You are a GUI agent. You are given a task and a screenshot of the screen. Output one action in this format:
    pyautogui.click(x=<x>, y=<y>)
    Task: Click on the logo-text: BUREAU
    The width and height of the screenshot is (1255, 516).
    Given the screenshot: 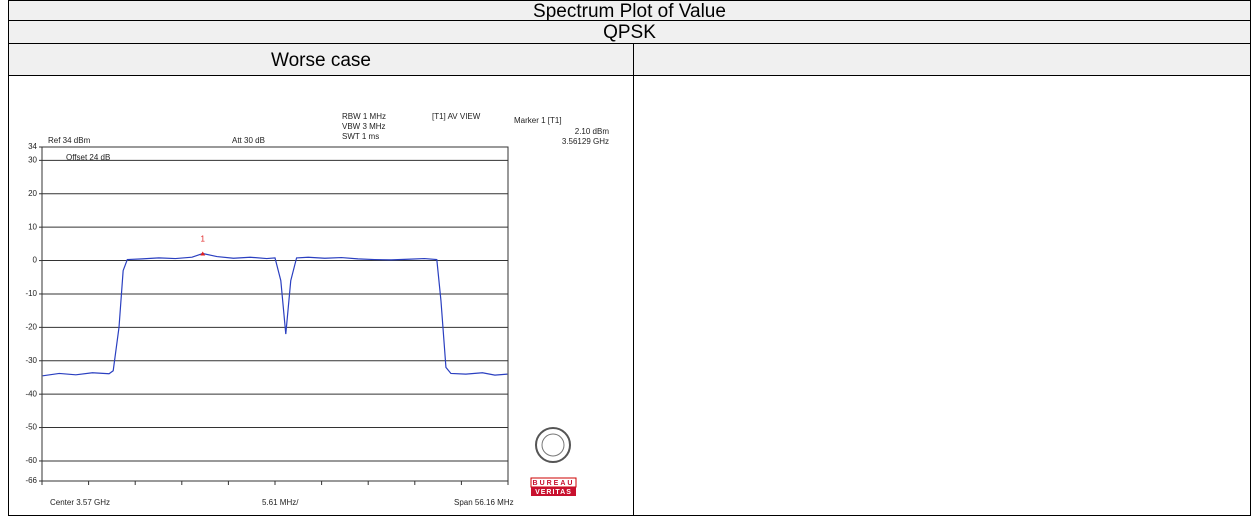 What is the action you would take?
    pyautogui.click(x=554, y=483)
    